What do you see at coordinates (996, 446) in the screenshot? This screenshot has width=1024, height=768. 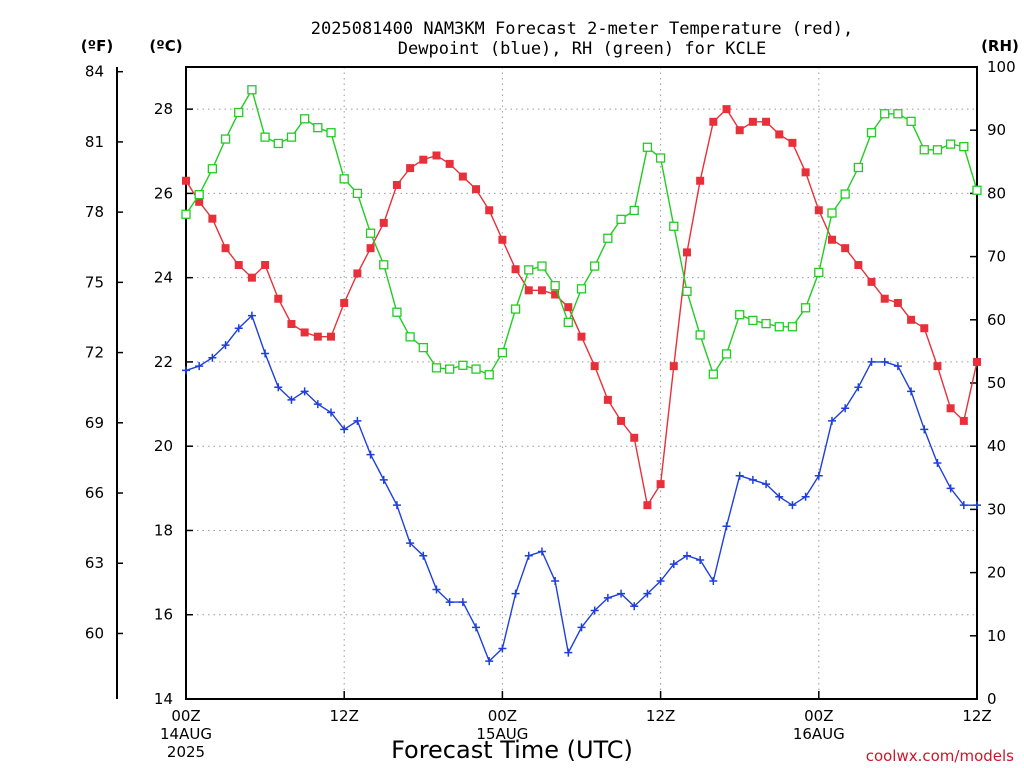 I see `rh-tick-label: 40` at bounding box center [996, 446].